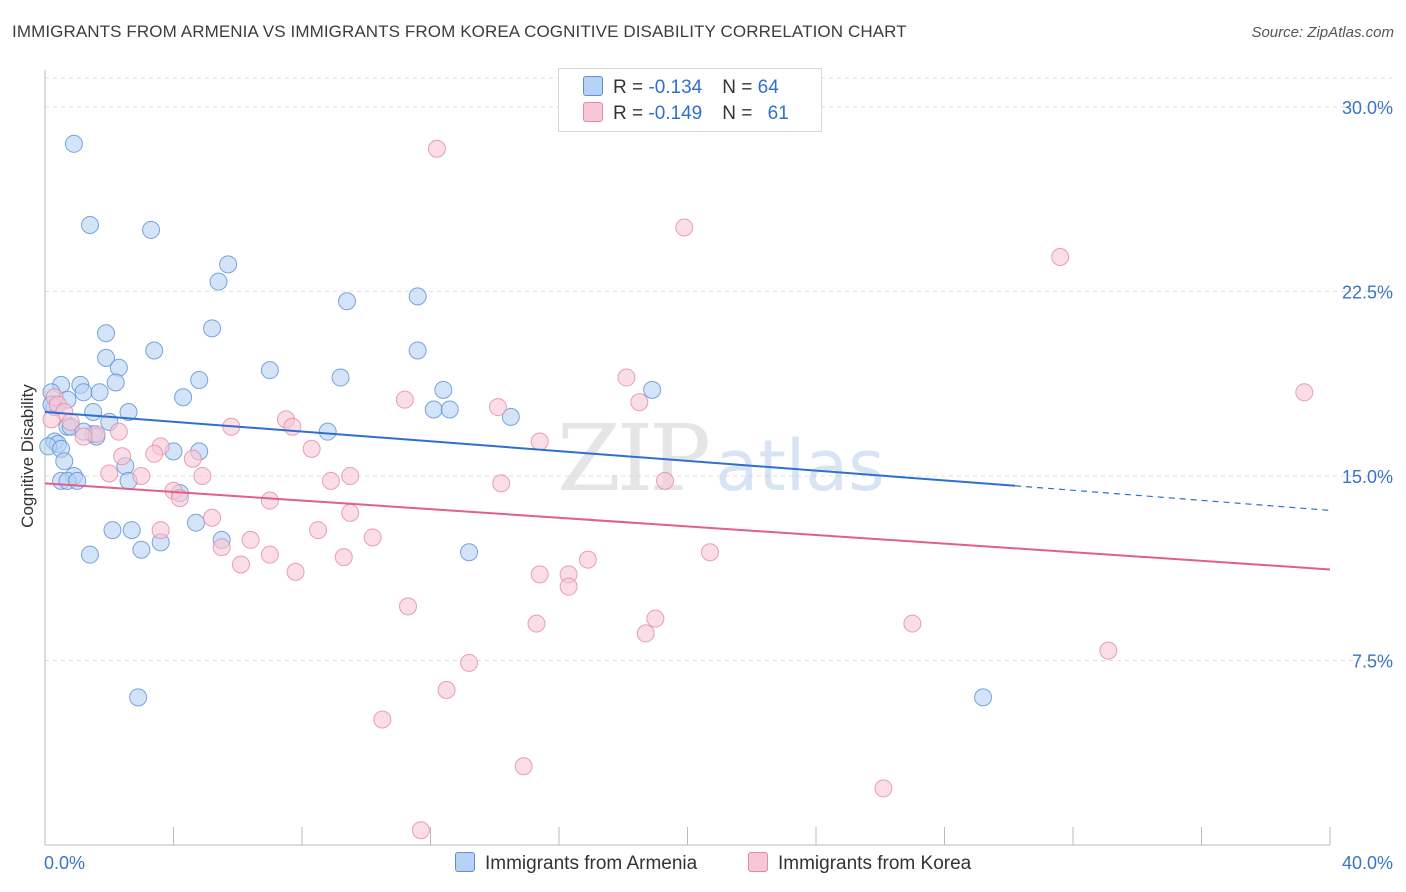 Image resolution: width=1406 pixels, height=892 pixels. What do you see at coordinates (686, 114) in the screenshot?
I see `legend-row-korea: R = -0.149 N = 61` at bounding box center [686, 114].